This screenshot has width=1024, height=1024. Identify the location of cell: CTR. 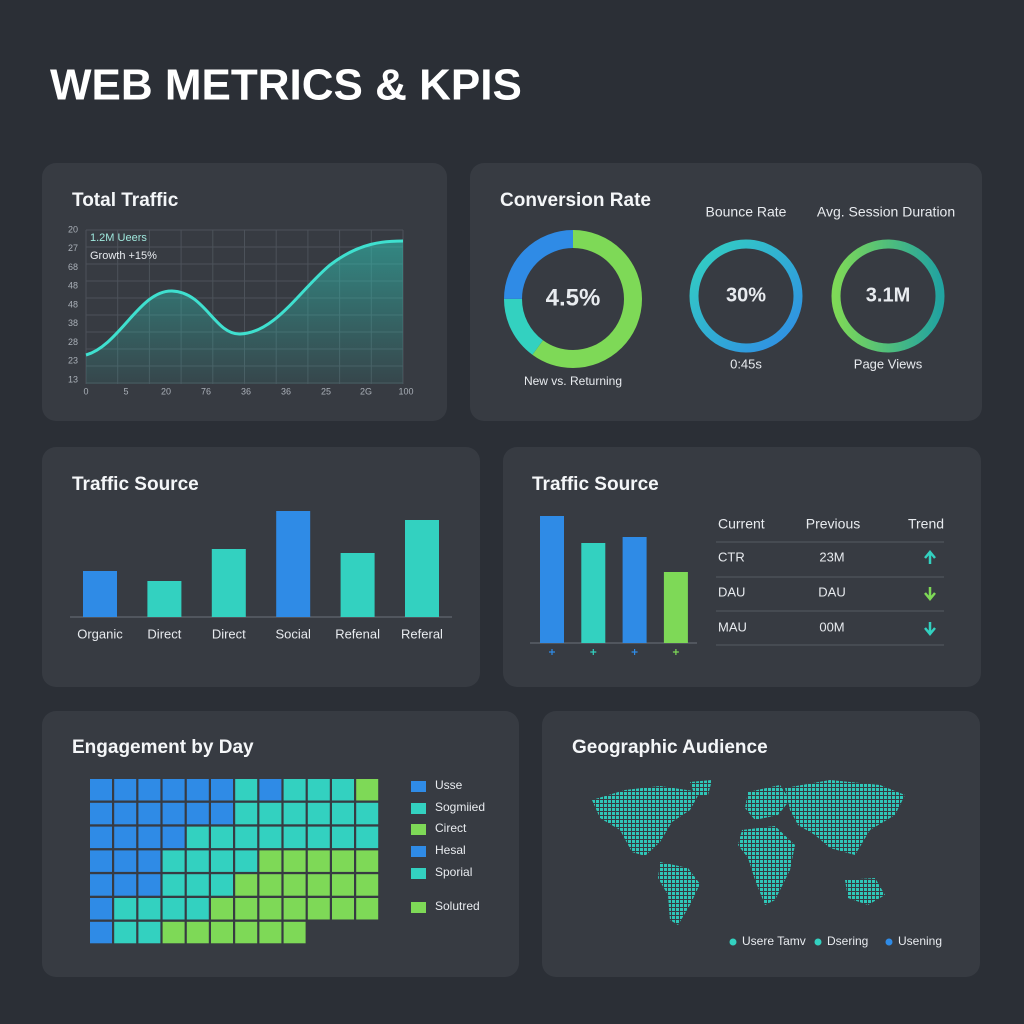
(731, 556).